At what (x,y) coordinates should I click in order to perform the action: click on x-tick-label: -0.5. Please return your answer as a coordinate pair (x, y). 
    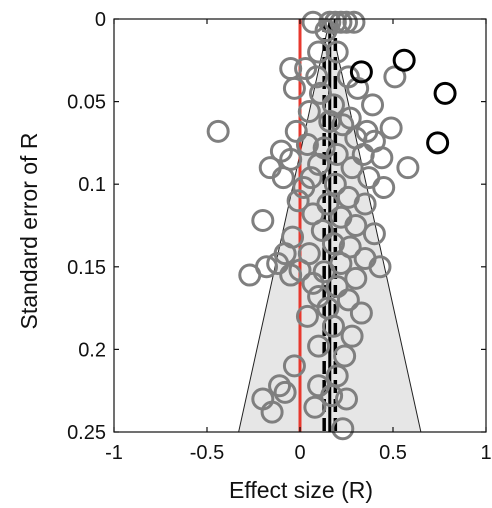
    Looking at the image, I should click on (207, 453).